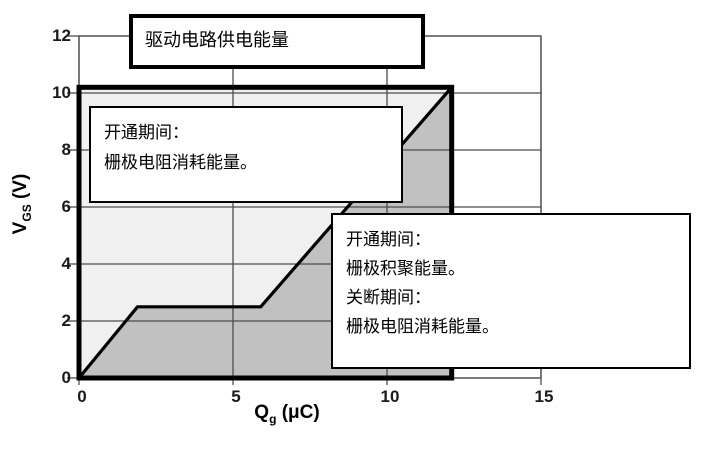  Describe the element at coordinates (26, 213) in the screenshot. I see `y-axis-subscript: GS` at that location.